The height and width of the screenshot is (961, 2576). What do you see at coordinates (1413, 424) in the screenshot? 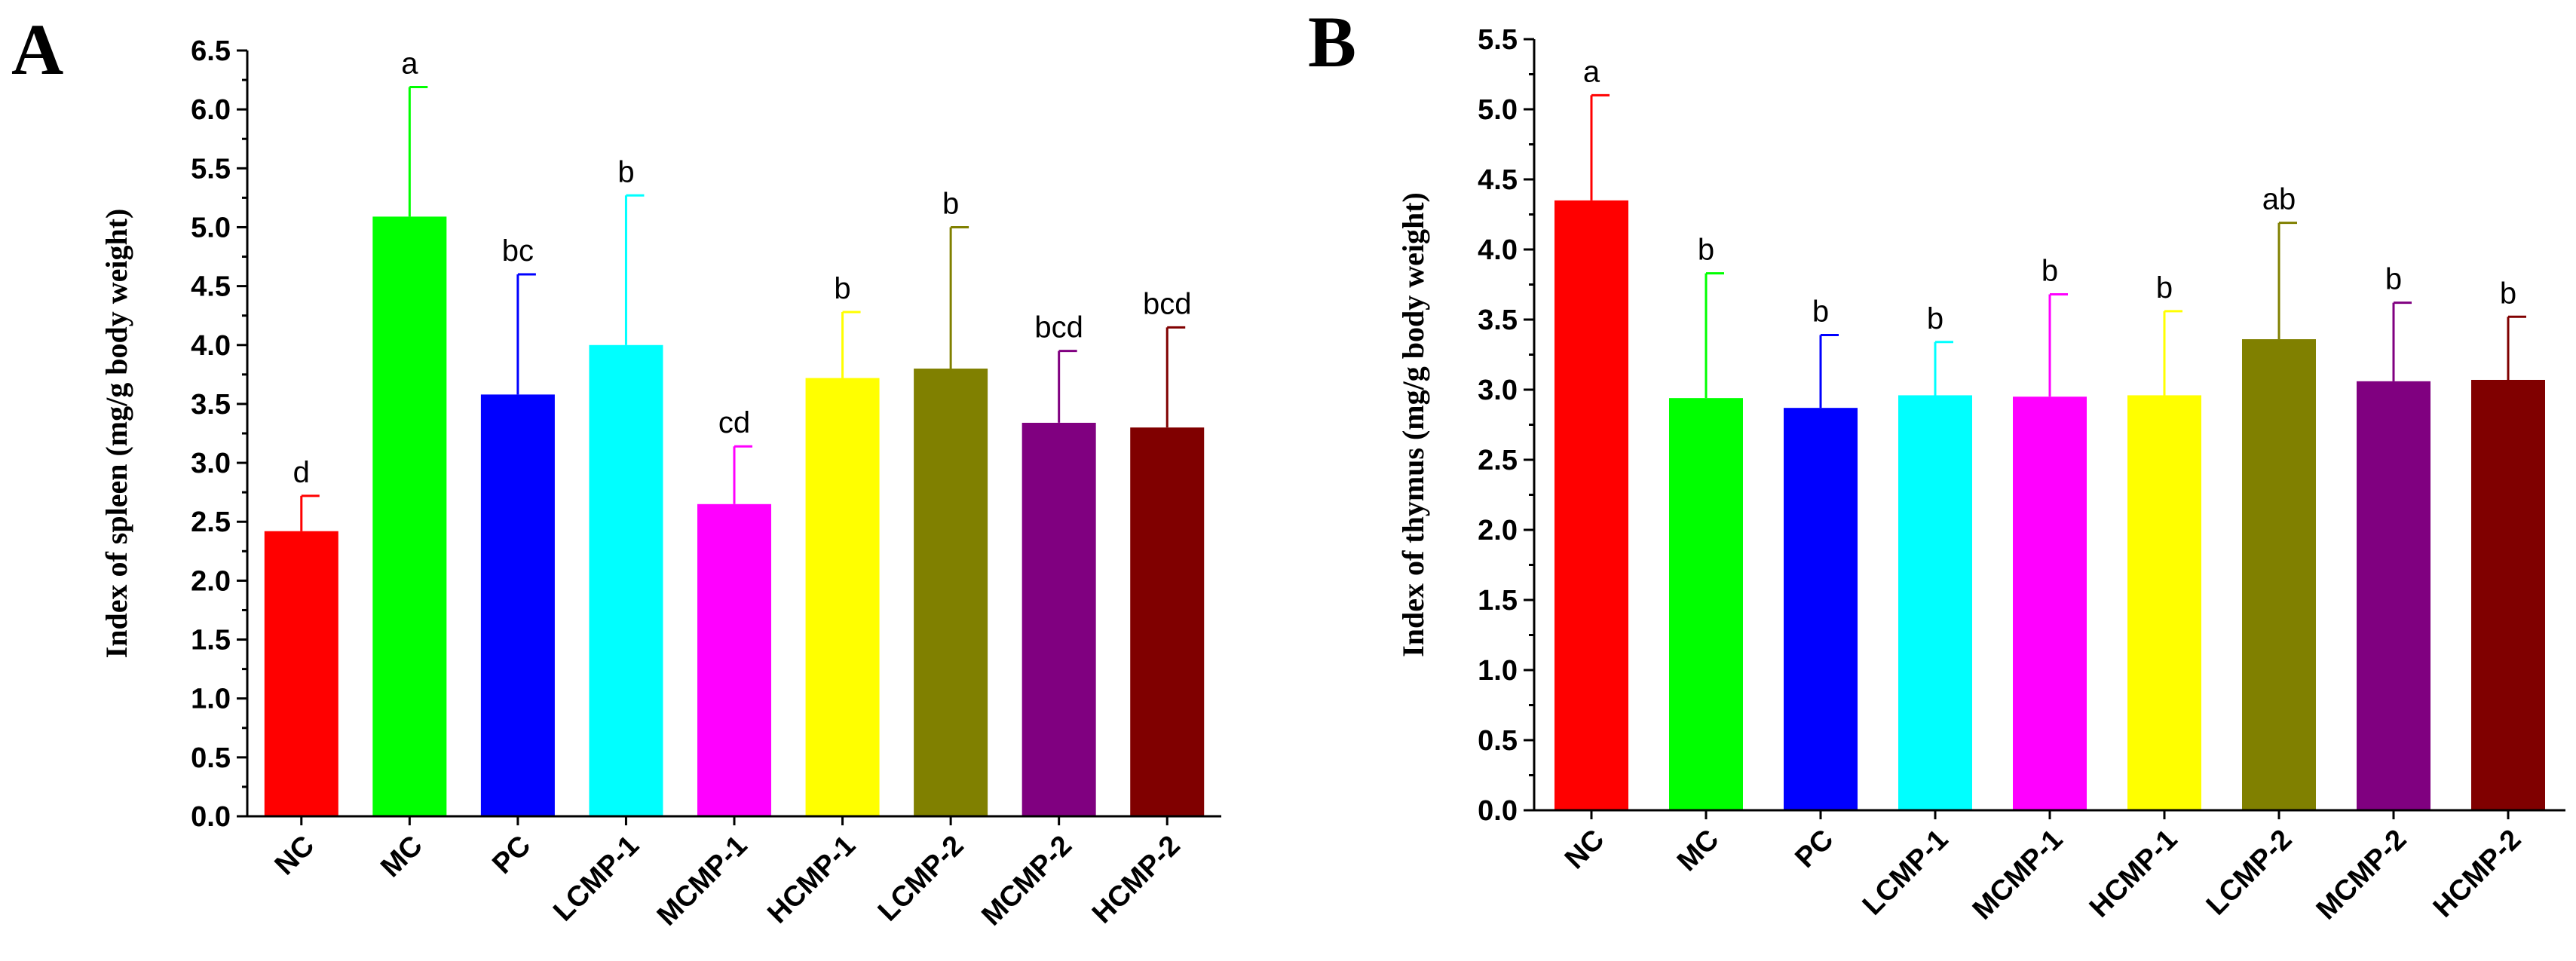
I see `y-axis-title: Index of thymus (mg/g body weight)` at bounding box center [1413, 424].